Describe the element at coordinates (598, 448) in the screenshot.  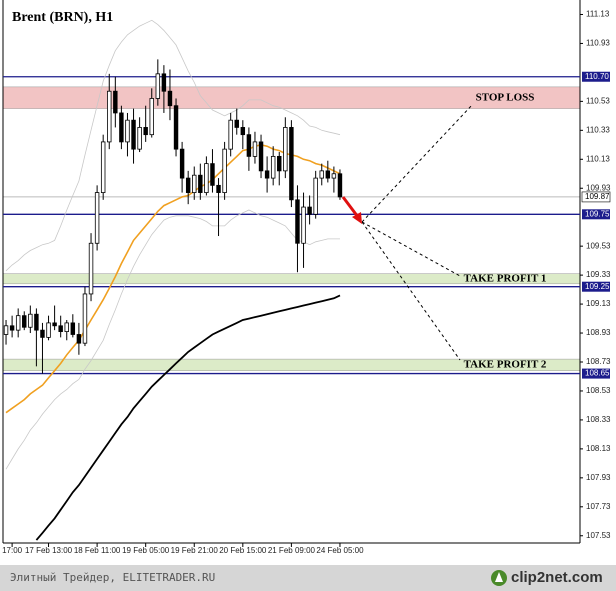
I see `y-tick-label: 108.13` at that location.